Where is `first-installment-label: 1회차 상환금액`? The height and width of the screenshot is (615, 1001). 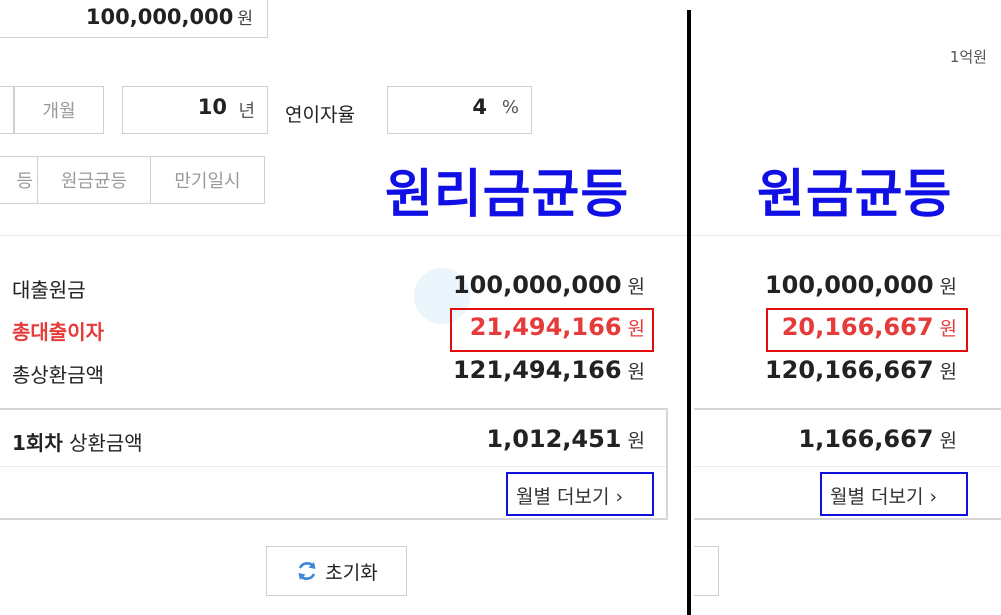 first-installment-label: 1회차 상환금액 is located at coordinates (77, 443).